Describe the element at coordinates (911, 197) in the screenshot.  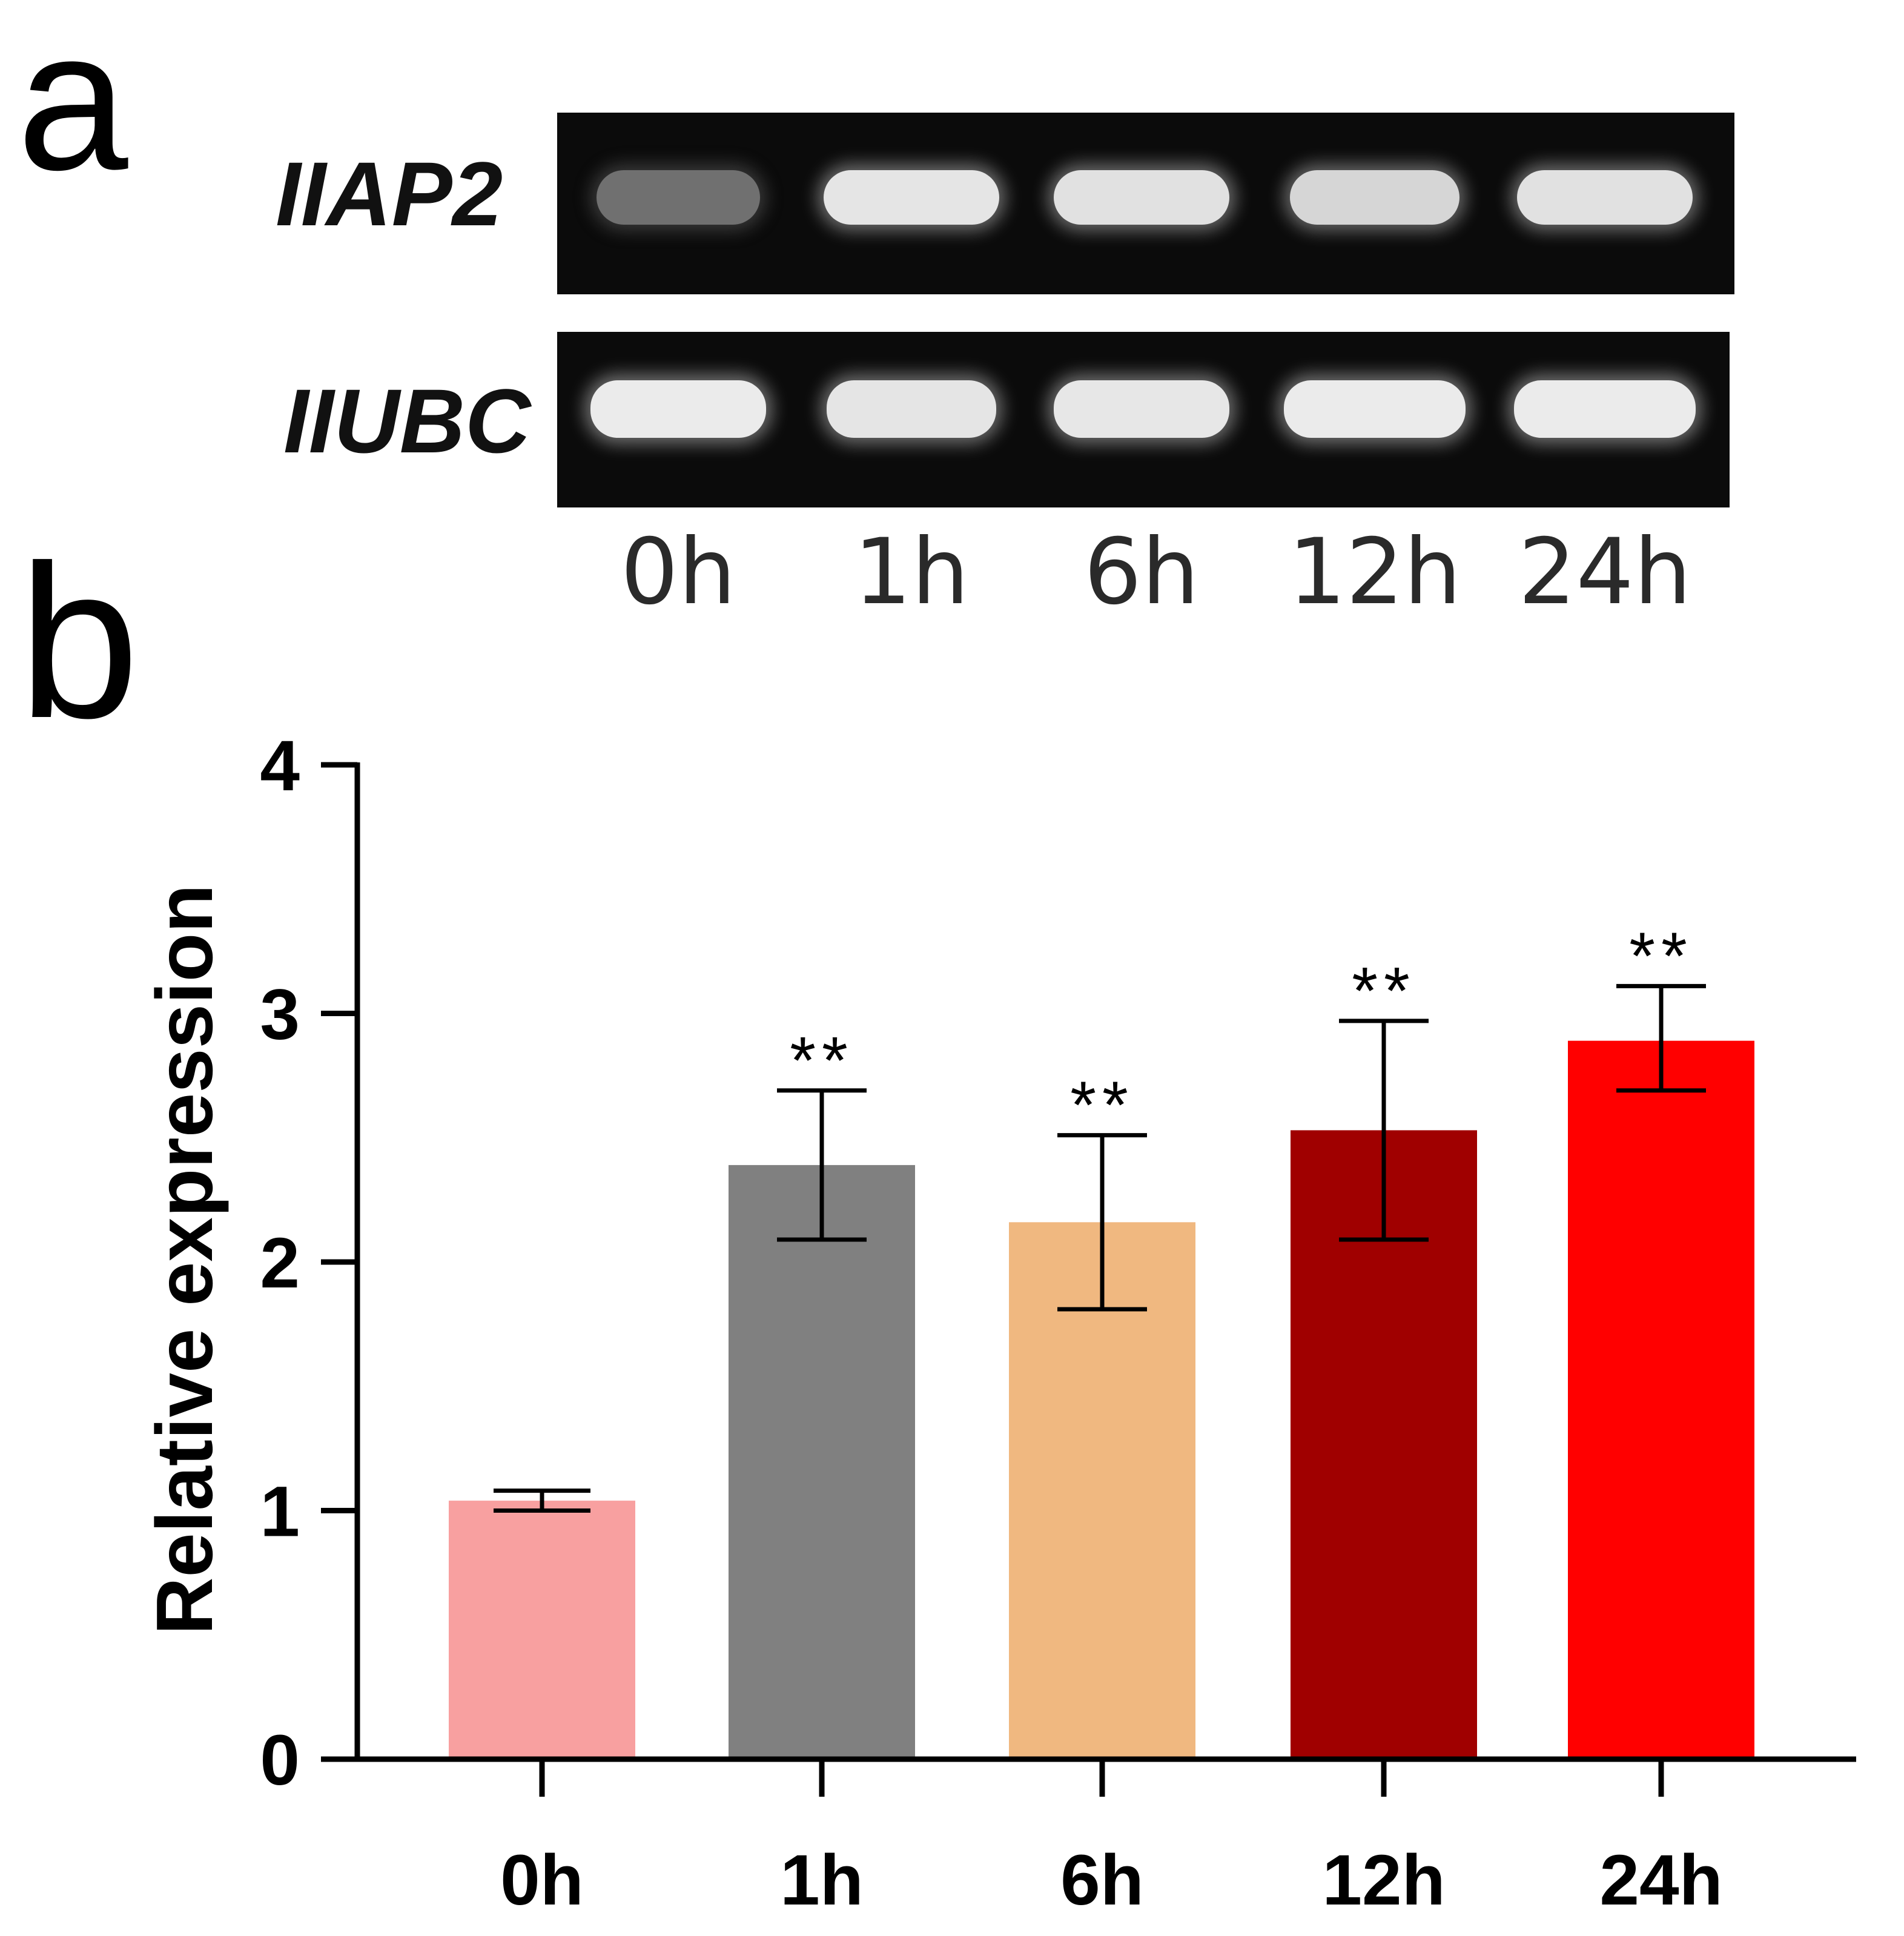
I see `iiap2-band-1h` at that location.